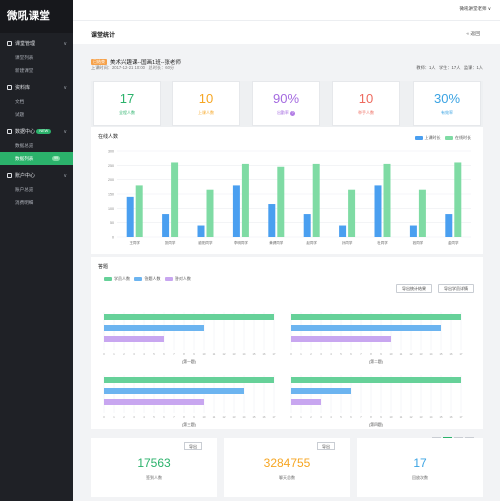  I want to click on legend-label: 上课时长, so click(432, 137).